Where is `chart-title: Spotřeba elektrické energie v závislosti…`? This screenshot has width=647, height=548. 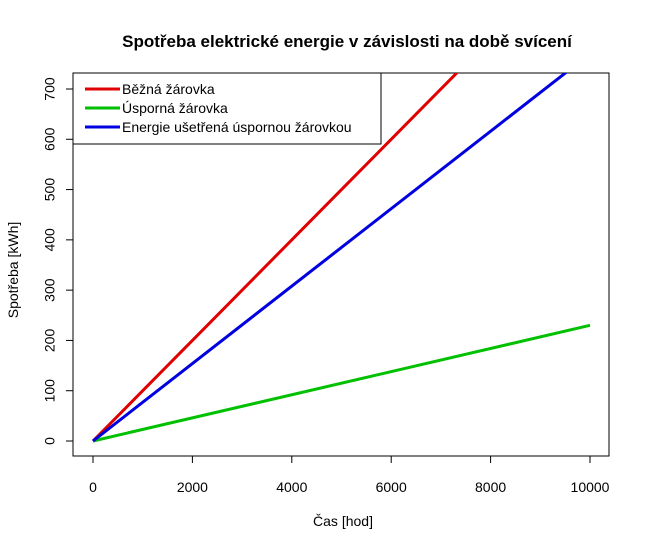 chart-title: Spotřeba elektrické energie v závislosti… is located at coordinates (347, 41).